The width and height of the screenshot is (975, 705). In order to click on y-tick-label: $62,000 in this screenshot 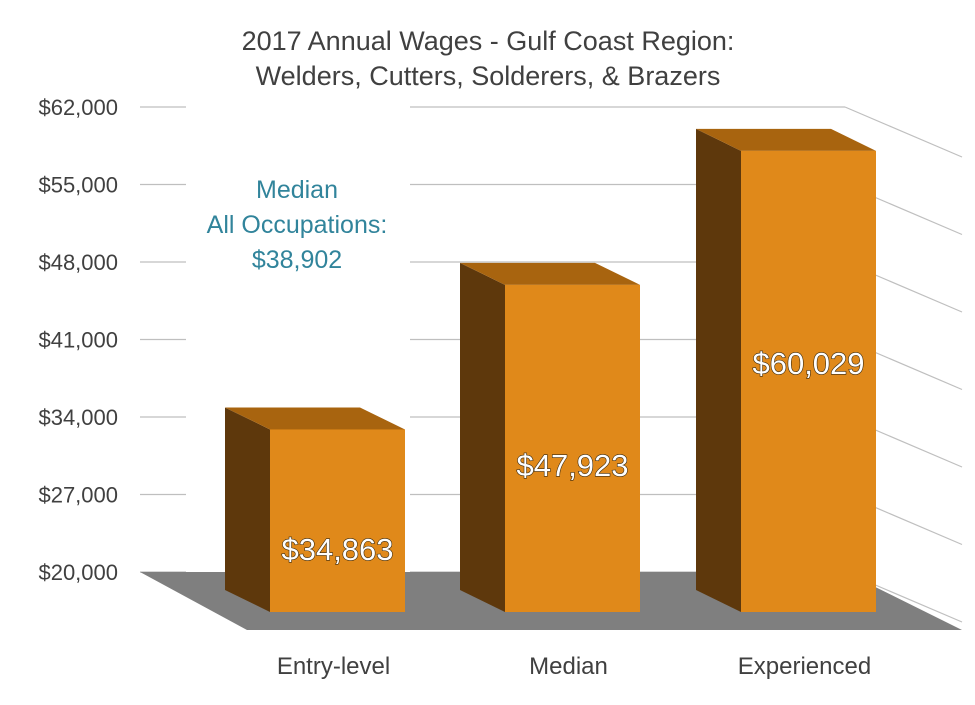, I will do `click(78, 107)`.